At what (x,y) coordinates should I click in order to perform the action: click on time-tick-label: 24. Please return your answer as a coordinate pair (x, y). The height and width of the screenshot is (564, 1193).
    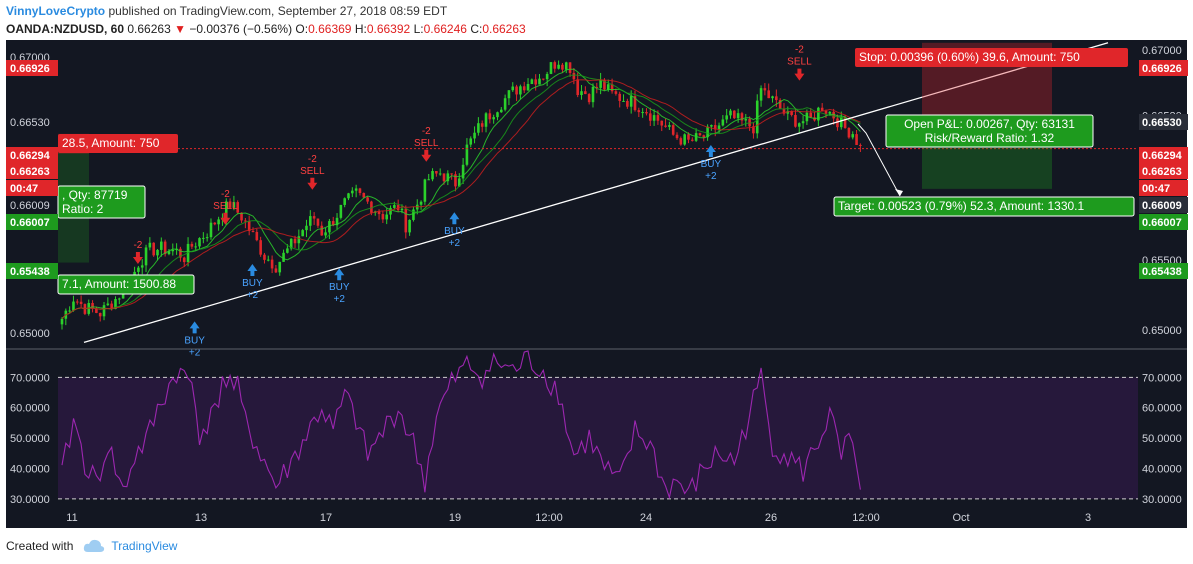
    Looking at the image, I should click on (646, 518).